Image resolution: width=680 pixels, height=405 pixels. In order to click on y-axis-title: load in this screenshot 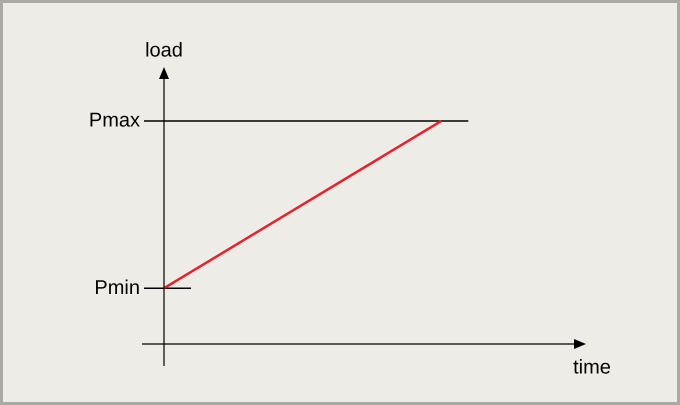, I will do `click(164, 51)`.